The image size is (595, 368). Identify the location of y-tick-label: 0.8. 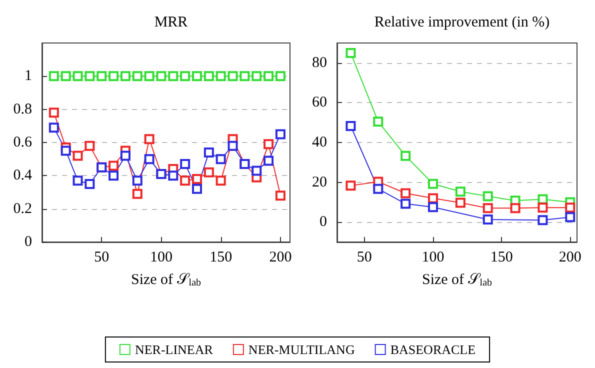
(22, 109).